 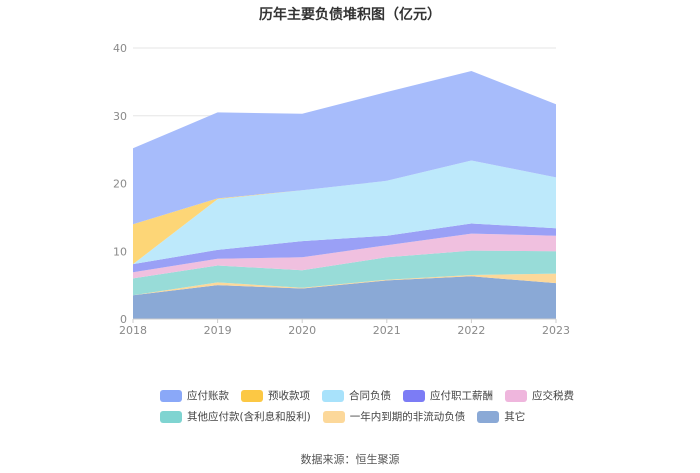 What do you see at coordinates (302, 330) in the screenshot?
I see `x-tick-label: 2020` at bounding box center [302, 330].